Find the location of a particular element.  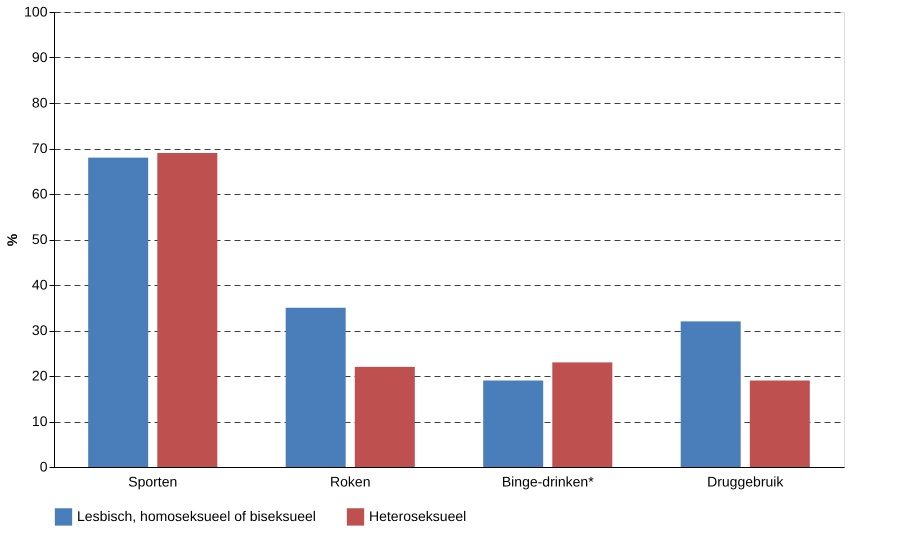

y-tick-label: 30 is located at coordinates (40, 330).